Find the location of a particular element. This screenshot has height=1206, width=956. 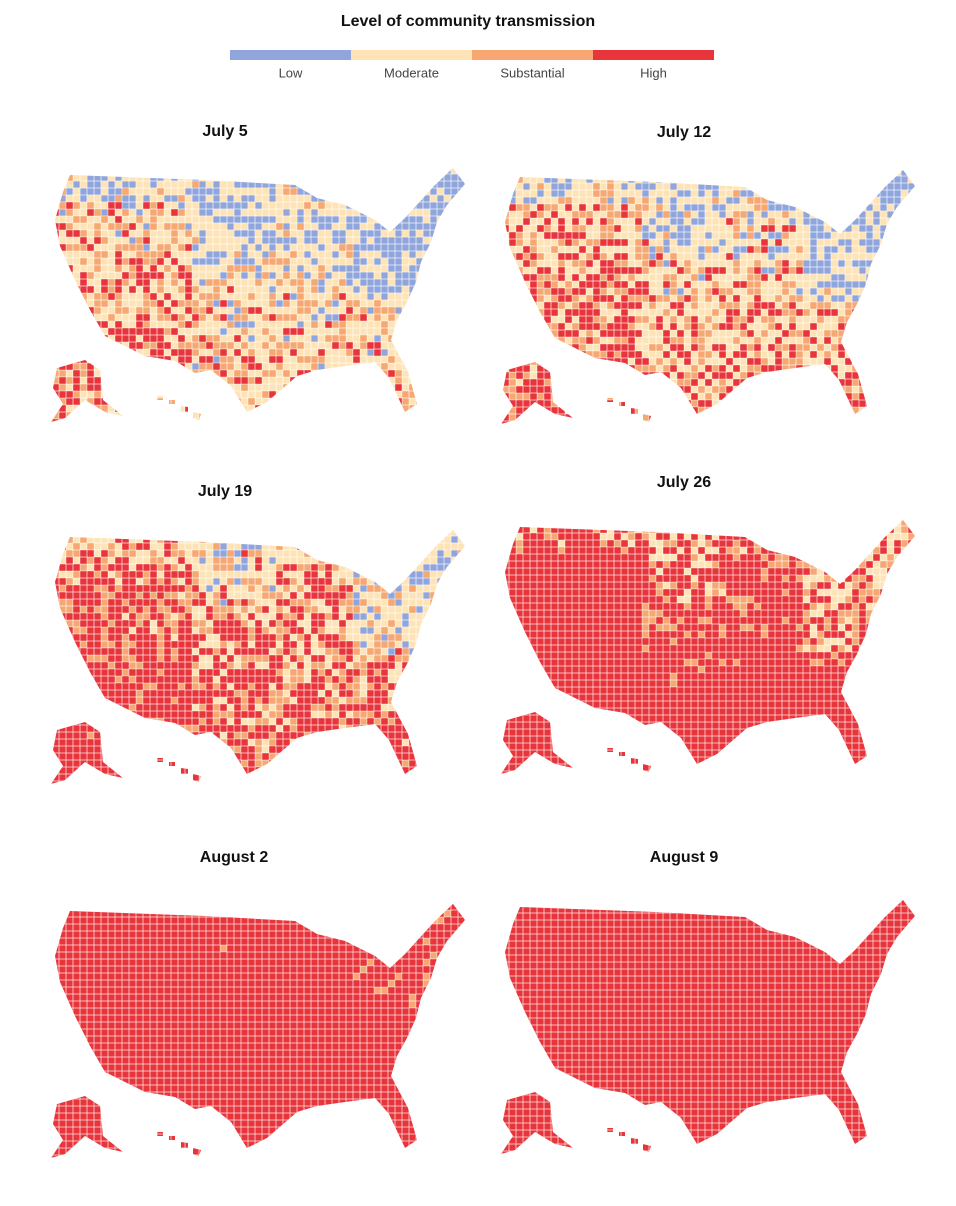

legend-label: High is located at coordinates (653, 72).